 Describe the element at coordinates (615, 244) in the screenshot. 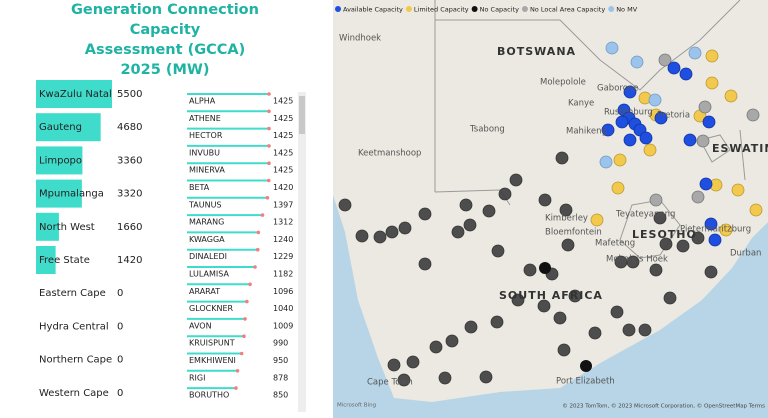

I see `map-label: Mafeteng` at that location.